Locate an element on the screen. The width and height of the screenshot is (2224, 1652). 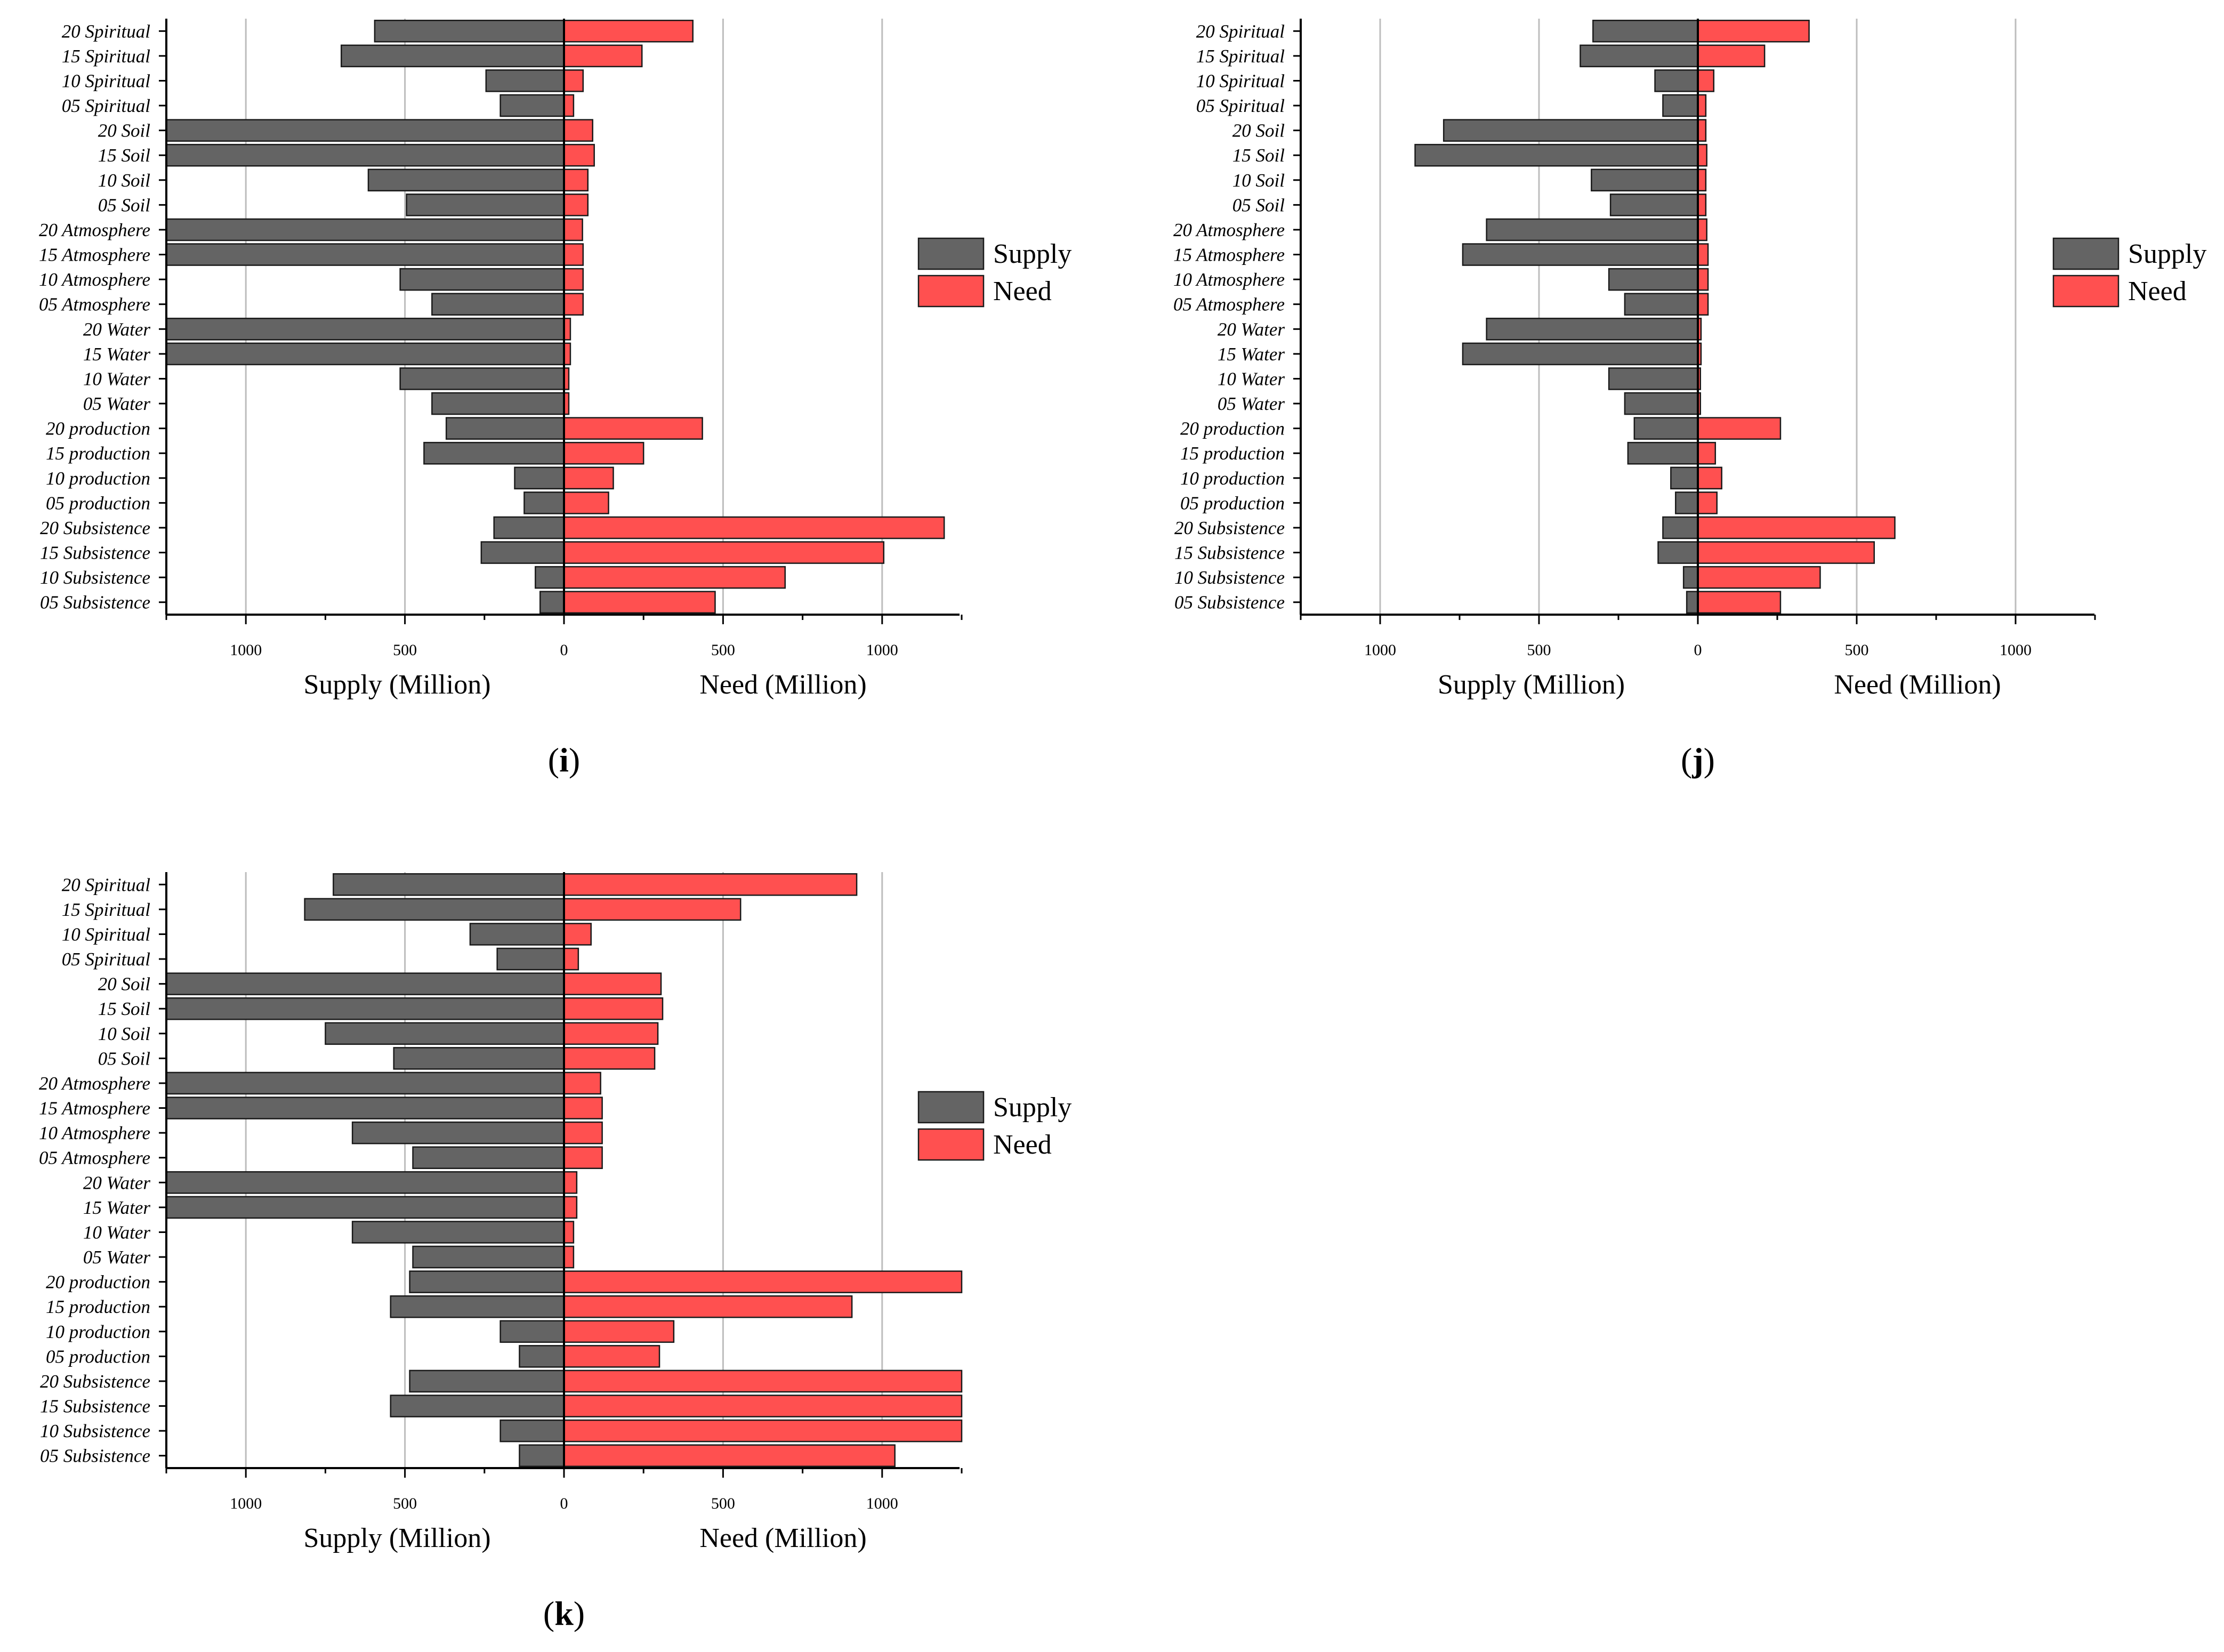
category-label: 20 production is located at coordinates (1233, 429).